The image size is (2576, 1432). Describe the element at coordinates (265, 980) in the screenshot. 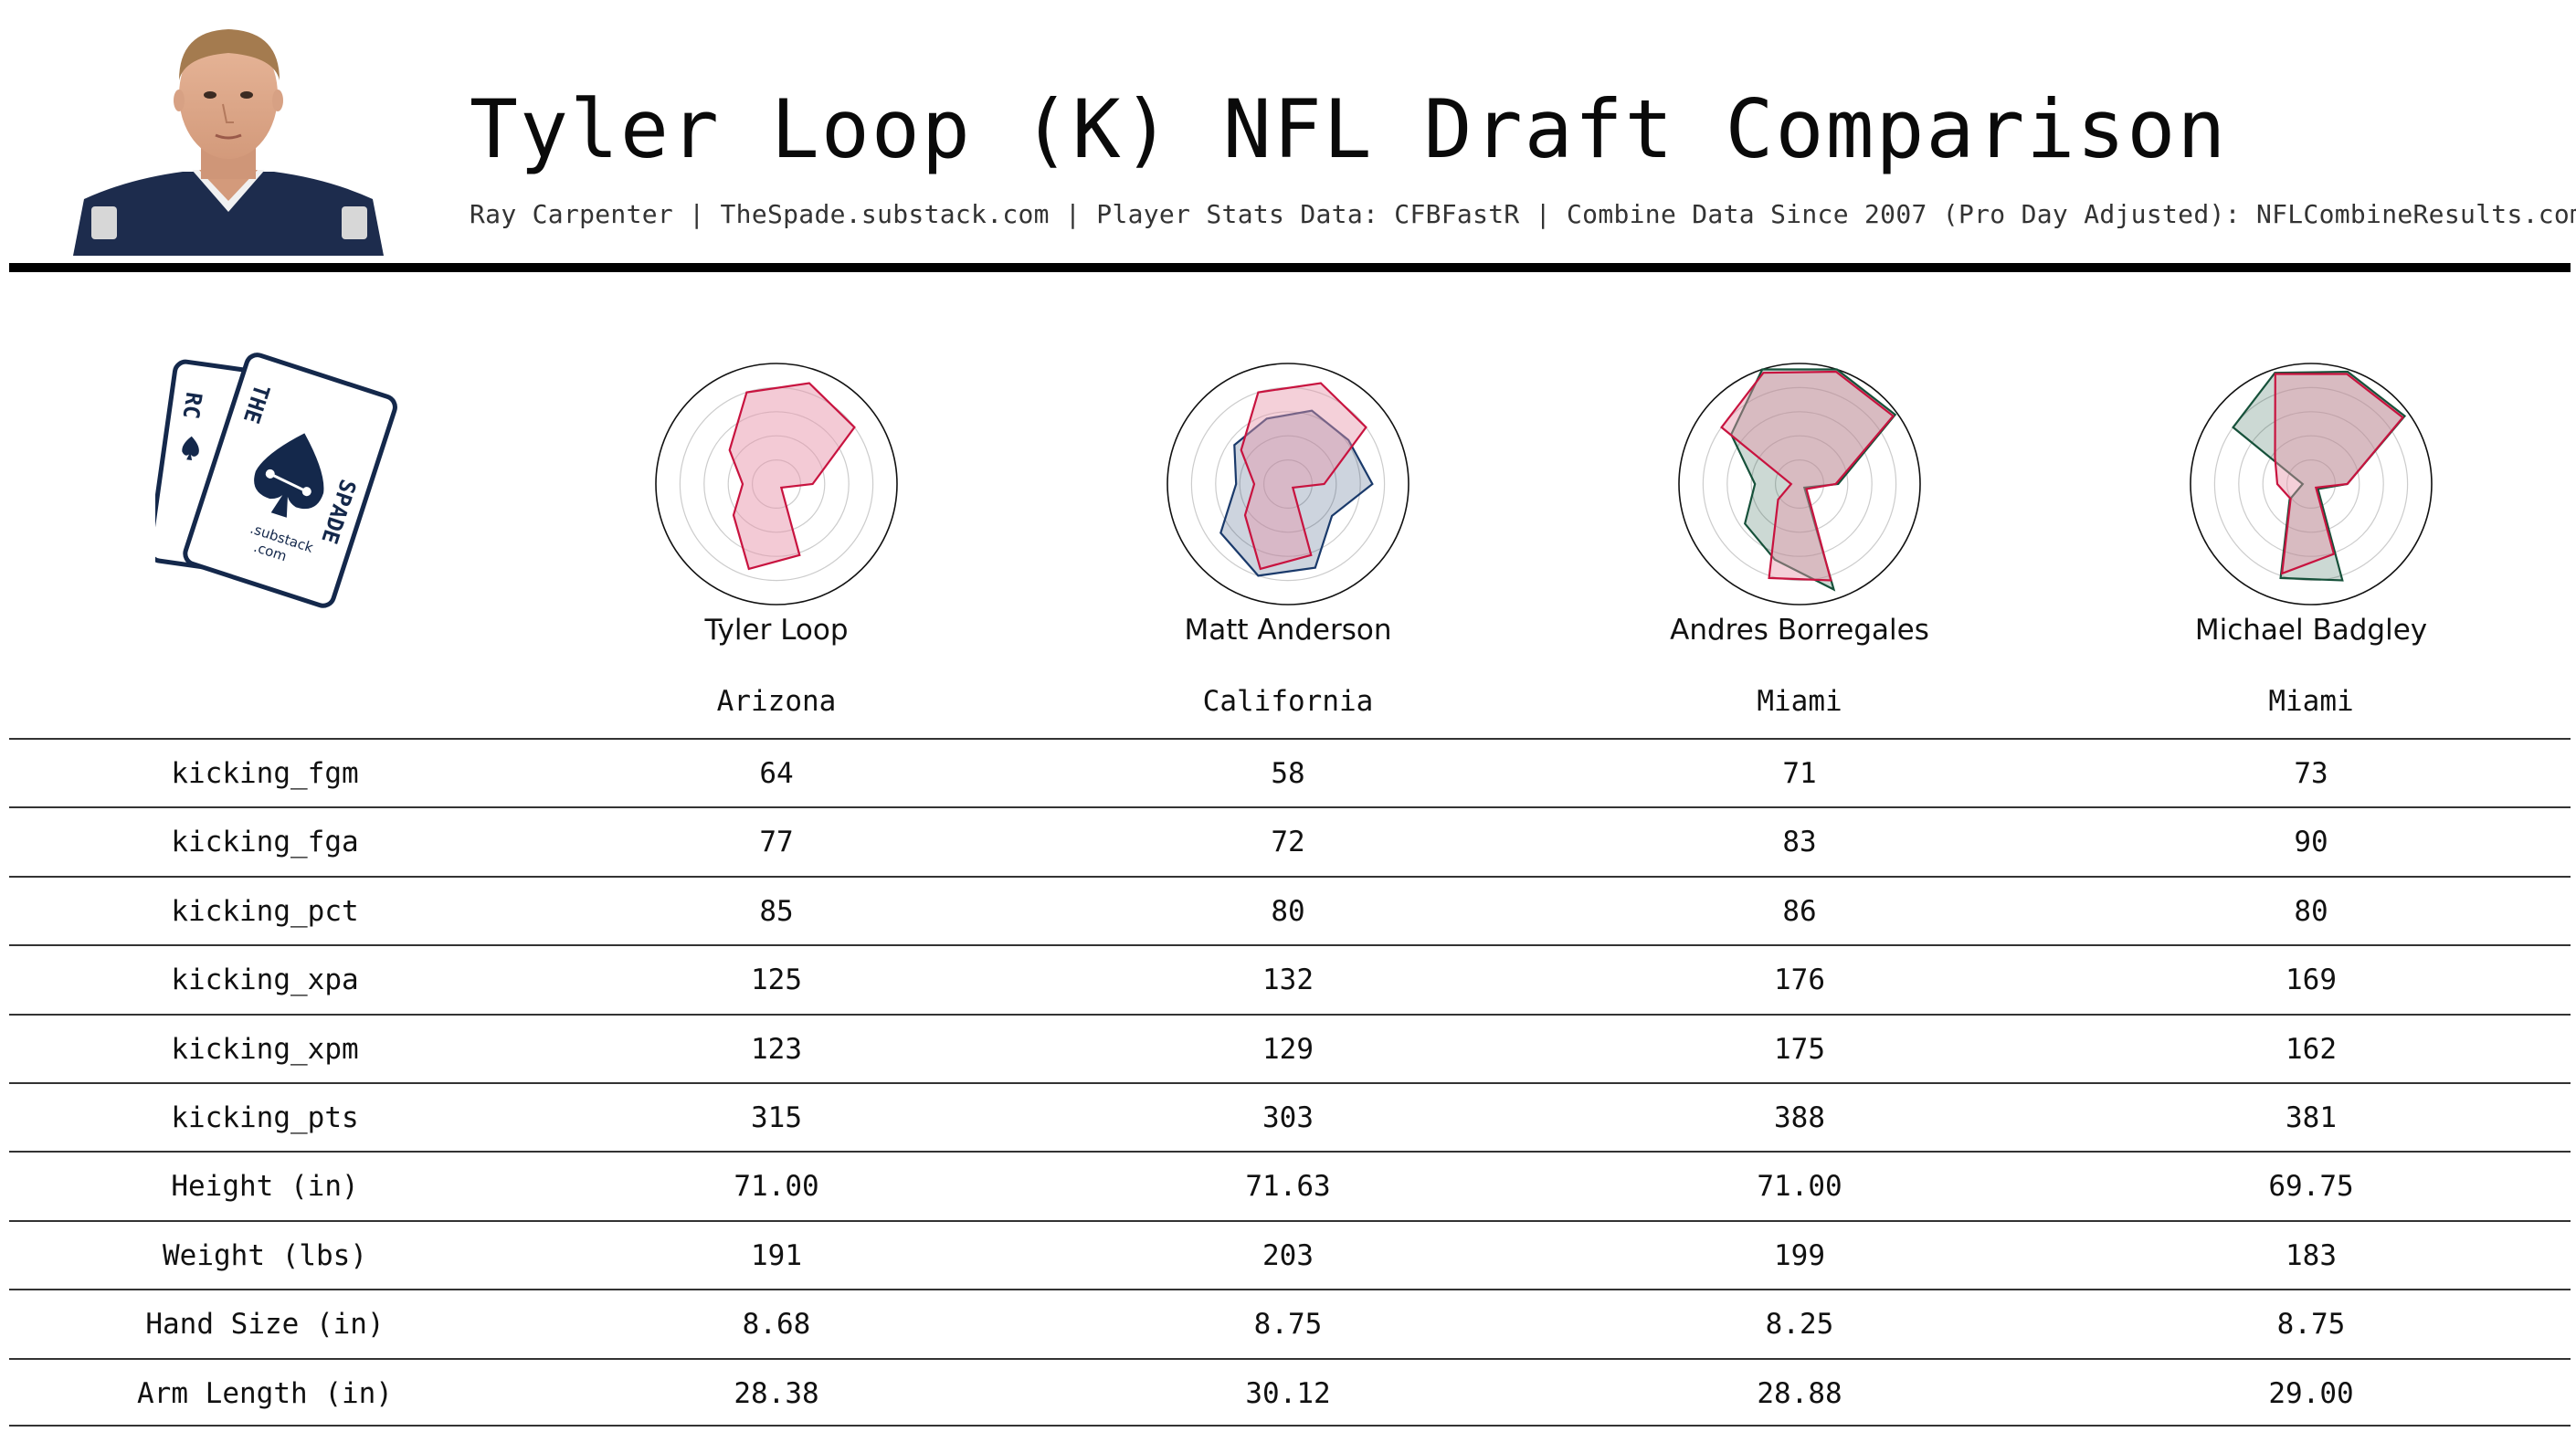

I see `row-label: kicking_xpa` at that location.